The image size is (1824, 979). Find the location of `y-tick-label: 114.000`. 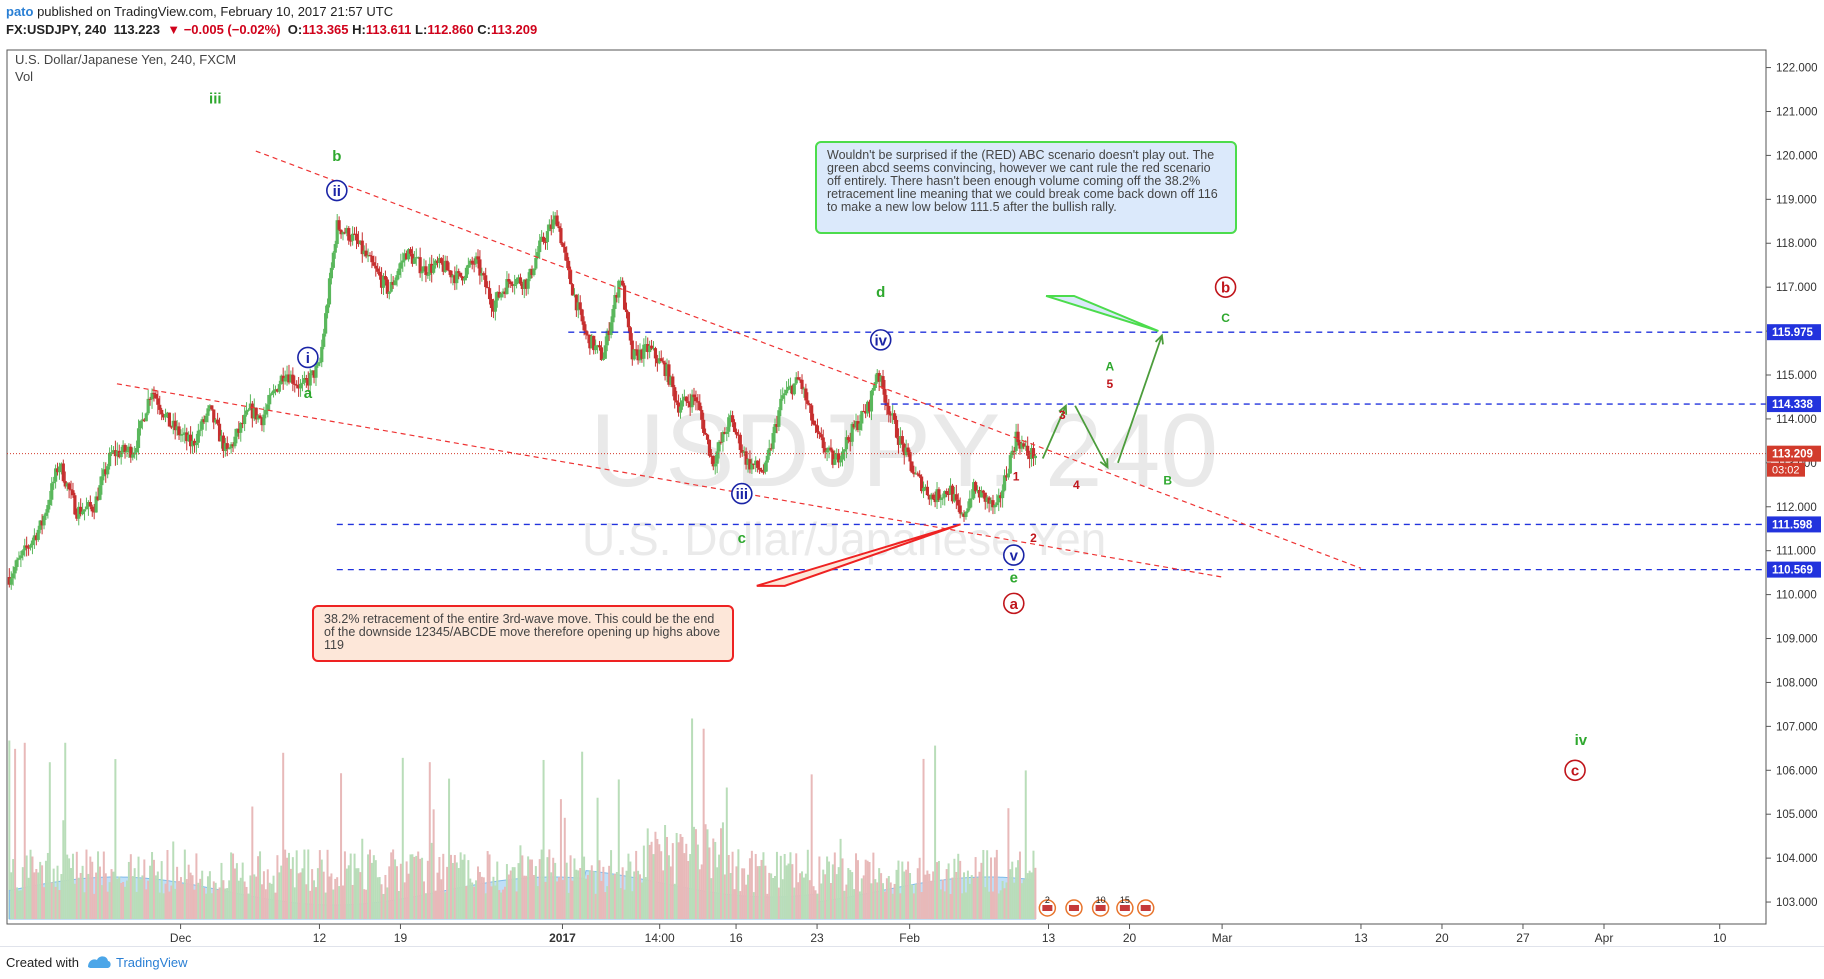

y-tick-label: 114.000 is located at coordinates (1796, 420).